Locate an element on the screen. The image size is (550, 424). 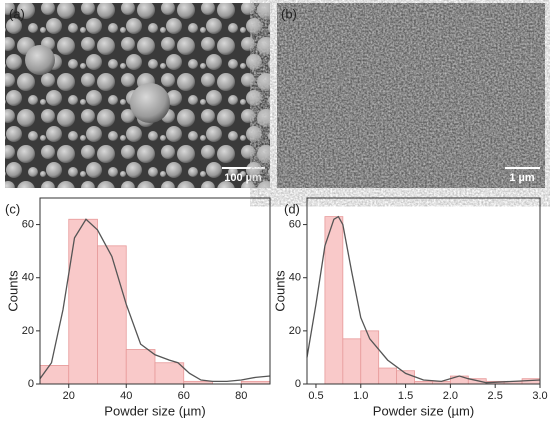
x-tick-label: 40 is located at coordinates (126, 396).